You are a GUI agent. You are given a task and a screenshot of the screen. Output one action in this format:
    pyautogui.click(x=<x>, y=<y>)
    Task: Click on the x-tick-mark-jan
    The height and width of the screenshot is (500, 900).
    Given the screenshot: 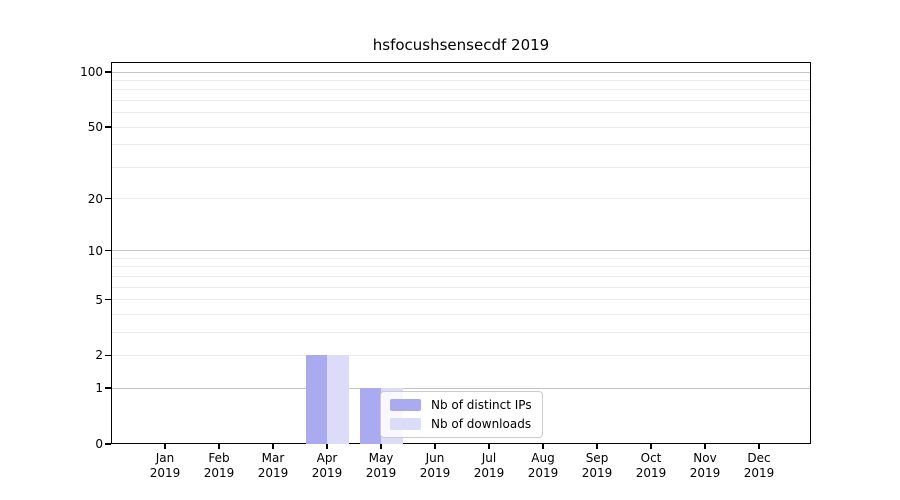 What is the action you would take?
    pyautogui.click(x=165, y=446)
    